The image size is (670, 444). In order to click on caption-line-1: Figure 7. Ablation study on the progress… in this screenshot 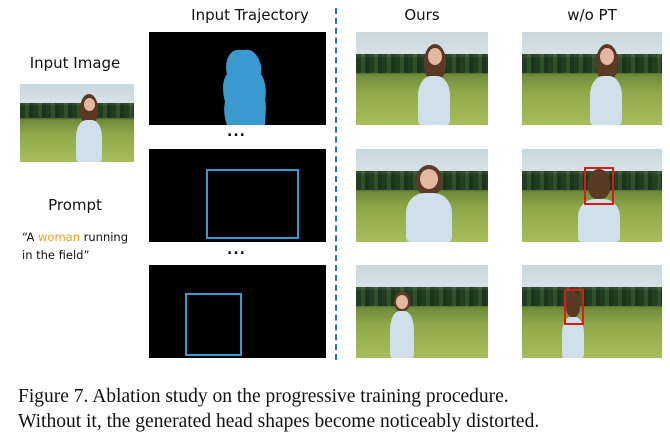, I will do `click(263, 396)`.